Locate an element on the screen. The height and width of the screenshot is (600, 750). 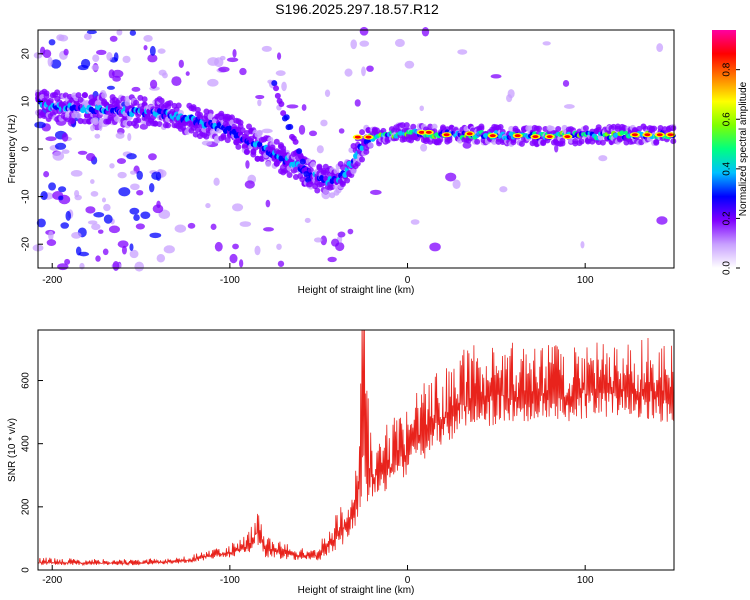
spectrogram-y-tick-label: 10 is located at coordinates (26, 101).